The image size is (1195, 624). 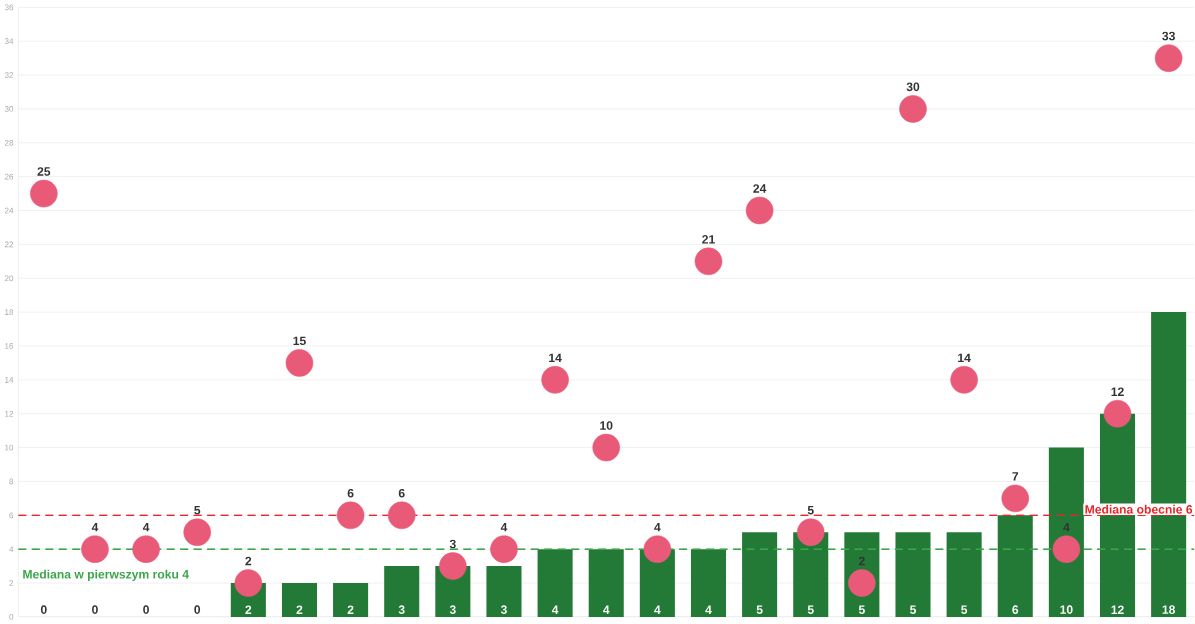 I want to click on y-tick-label: 4, so click(x=11, y=549).